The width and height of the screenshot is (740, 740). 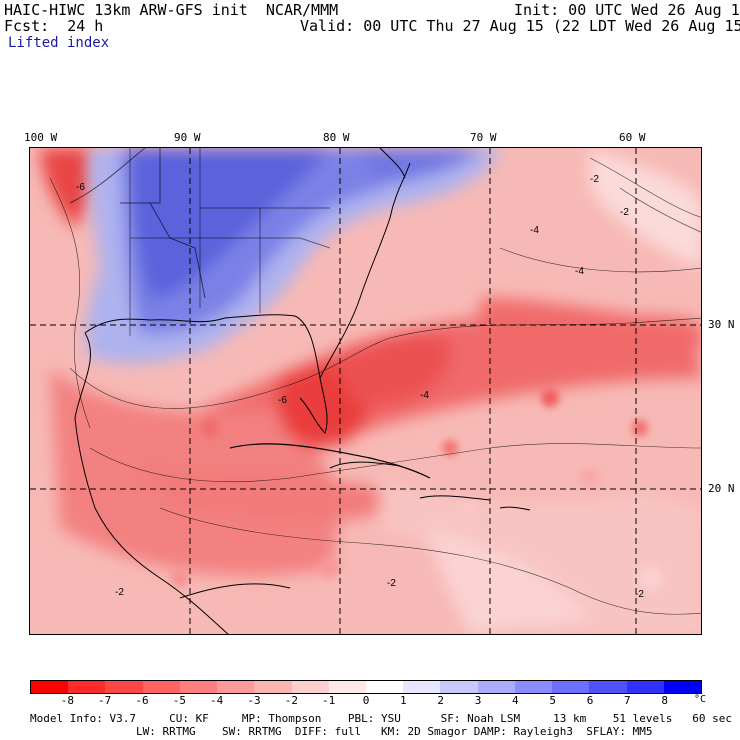 What do you see at coordinates (67, 700) in the screenshot?
I see `colorbar-tick-label: -8` at bounding box center [67, 700].